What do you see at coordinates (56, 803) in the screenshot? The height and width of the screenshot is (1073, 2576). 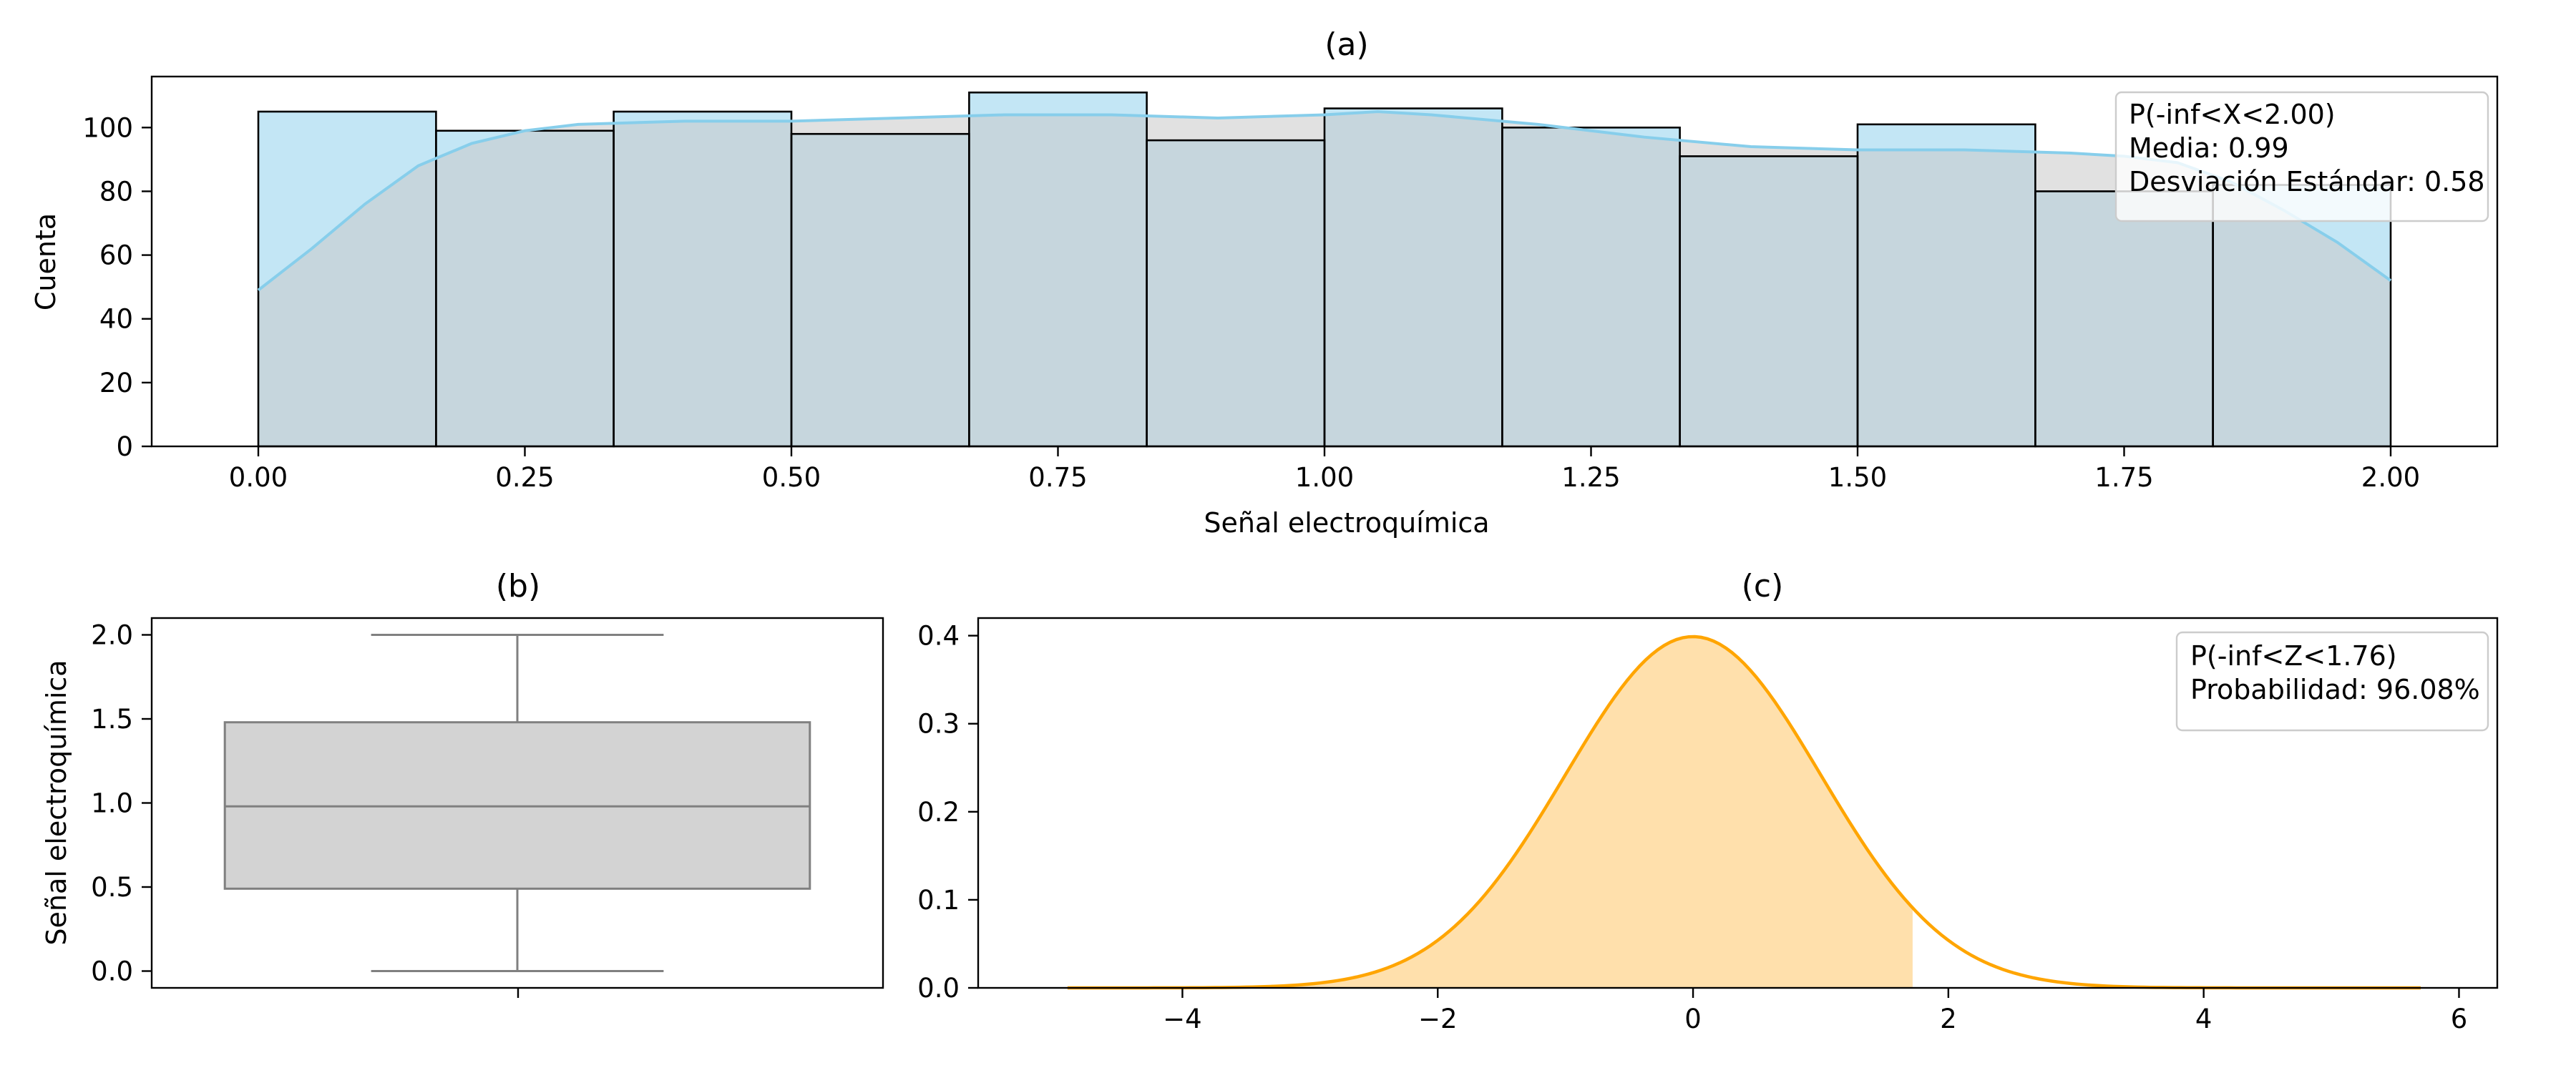 I see `panel-b-y-axis-label: Señal electroquímica` at bounding box center [56, 803].